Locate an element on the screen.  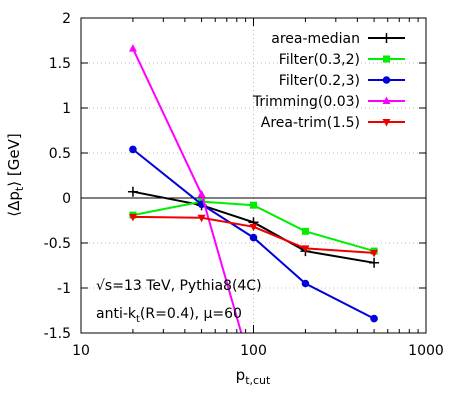
legend-label-filter-0-2-3: Filter(0.2,3) is located at coordinates (319, 81).